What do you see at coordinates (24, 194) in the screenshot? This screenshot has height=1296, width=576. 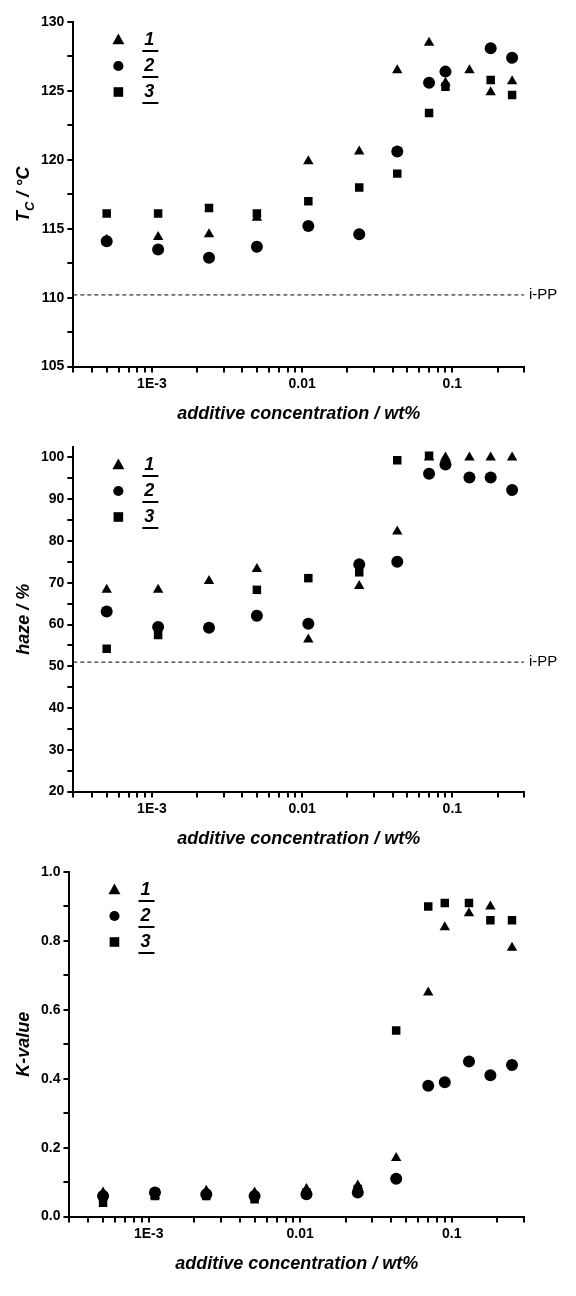 I see `y-axis-title: TC / °C` at bounding box center [24, 194].